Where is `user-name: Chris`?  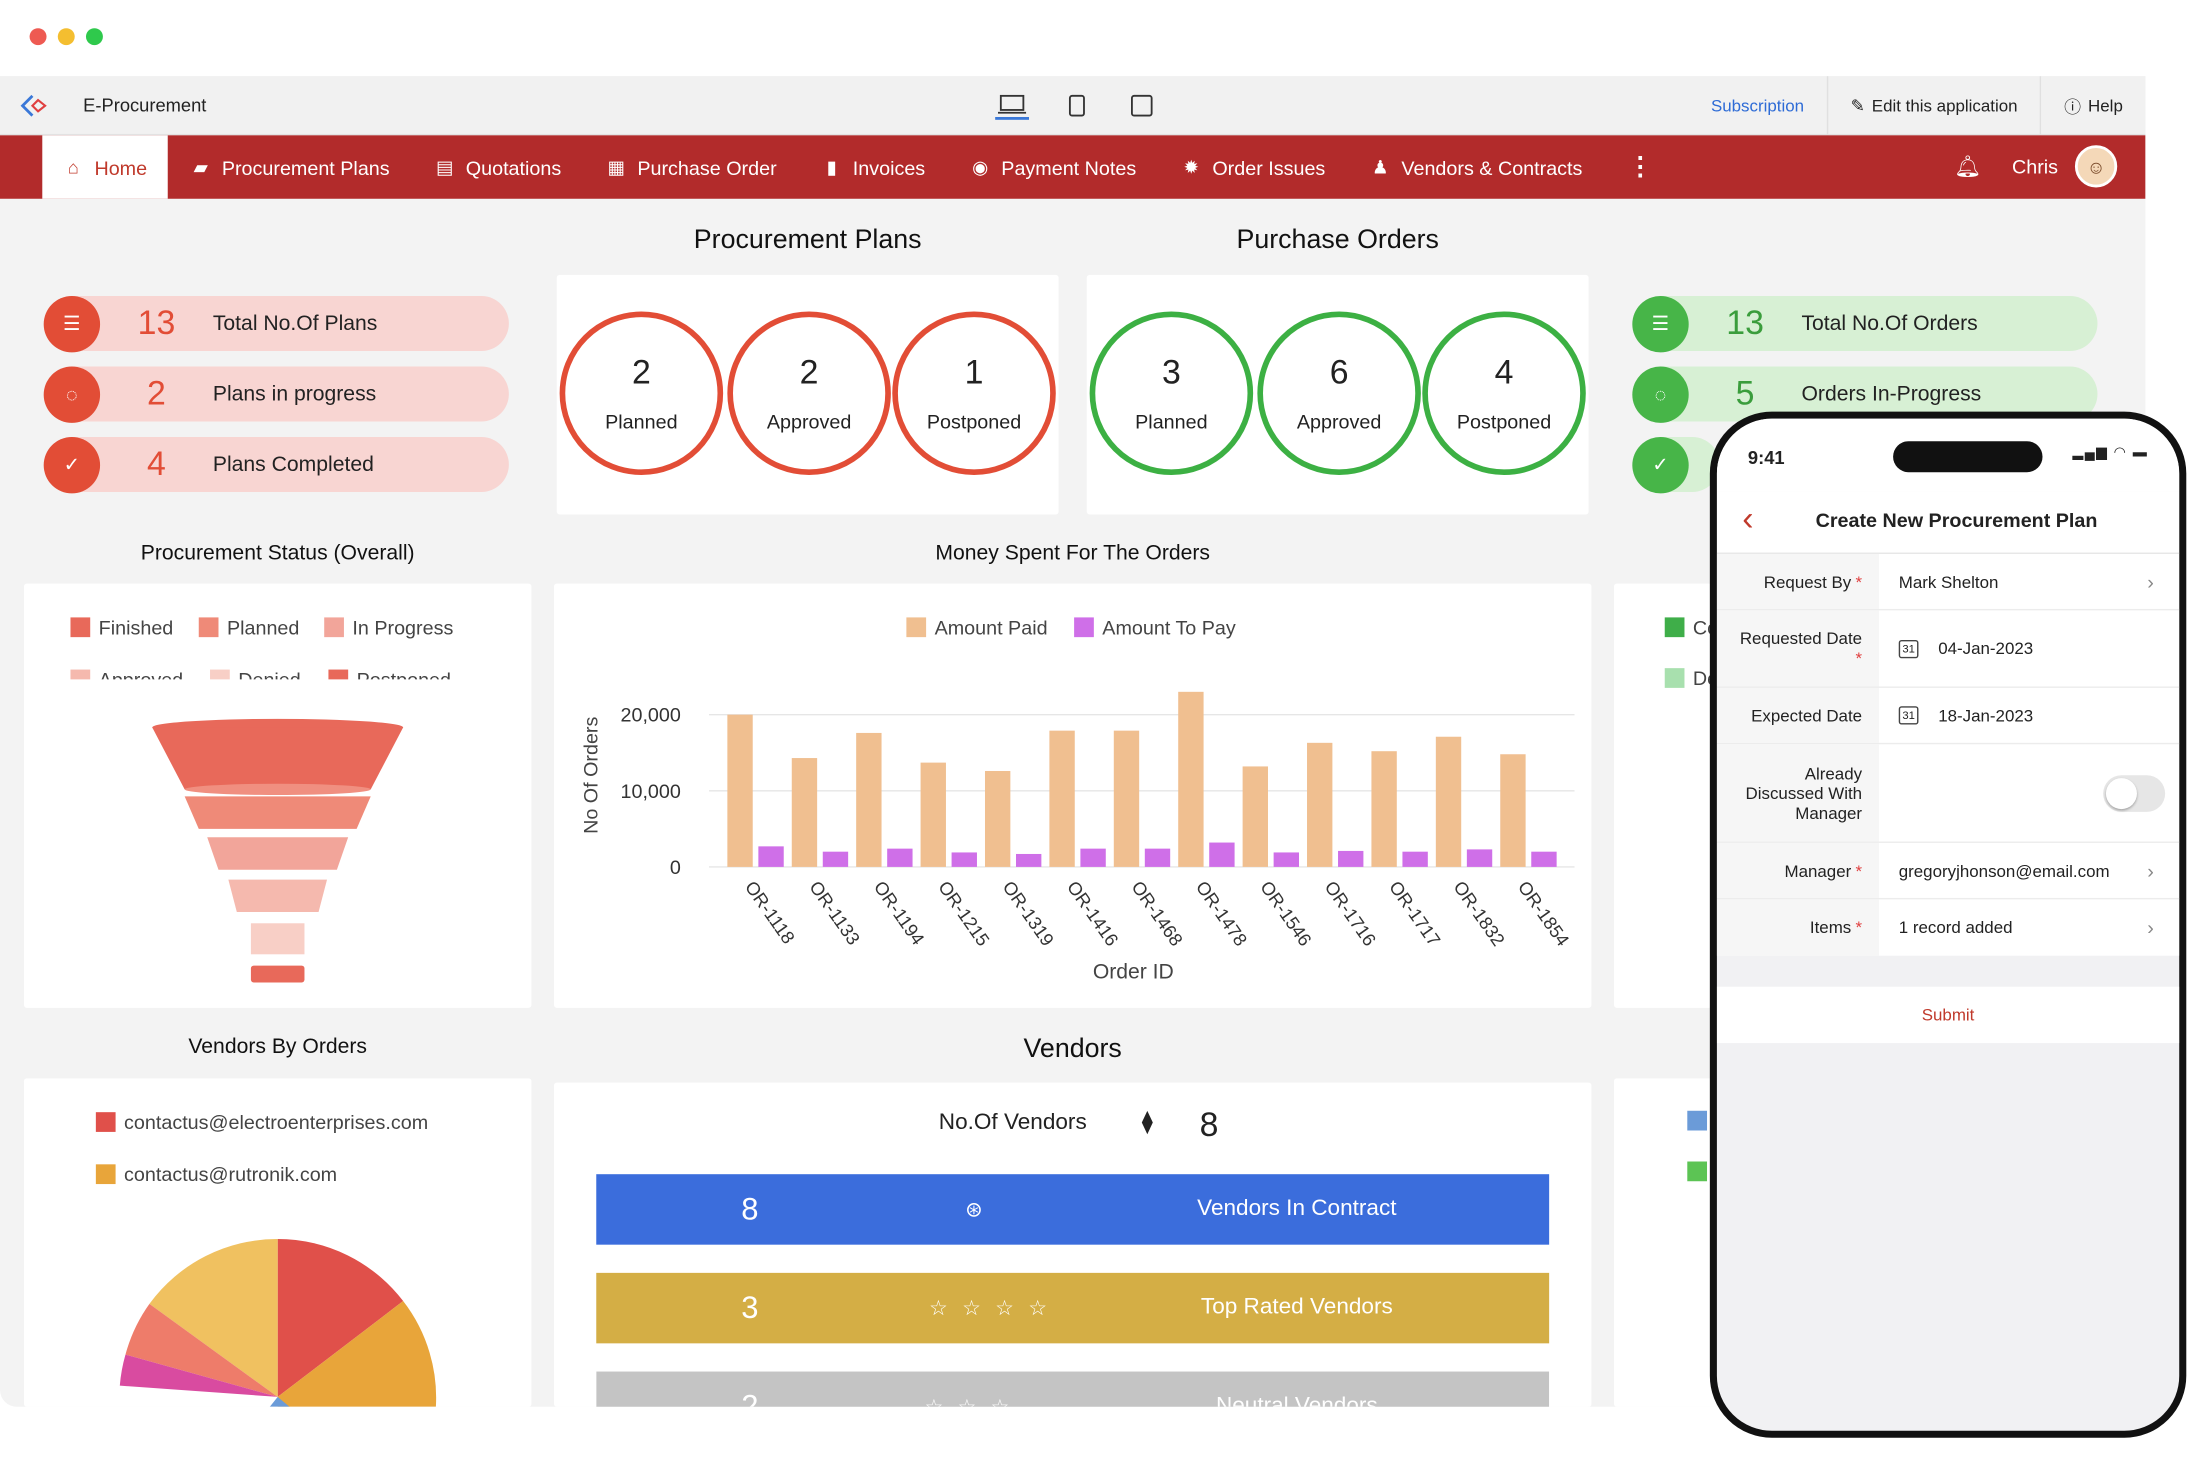
user-name: Chris is located at coordinates (2035, 166).